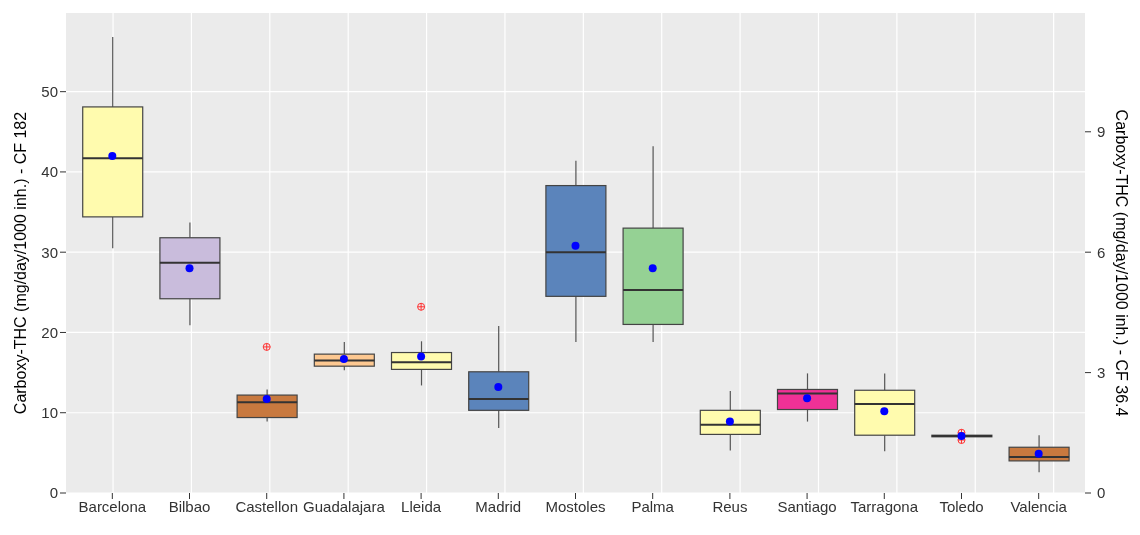  What do you see at coordinates (112, 506) in the screenshot?
I see `x-tick-label: Barcelona` at bounding box center [112, 506].